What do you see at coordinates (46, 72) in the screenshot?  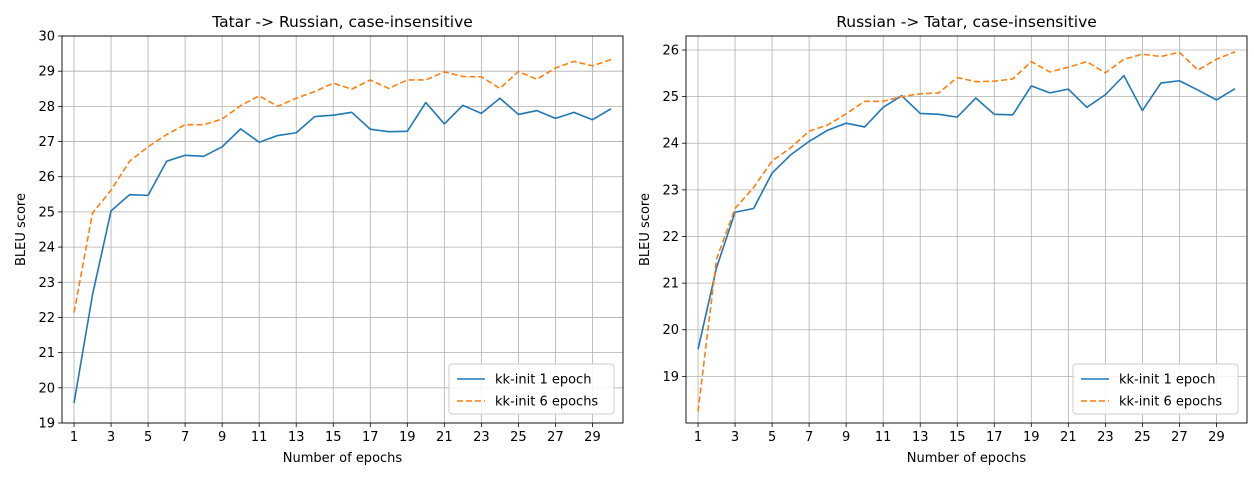 I see `y-tick-label: 29` at bounding box center [46, 72].